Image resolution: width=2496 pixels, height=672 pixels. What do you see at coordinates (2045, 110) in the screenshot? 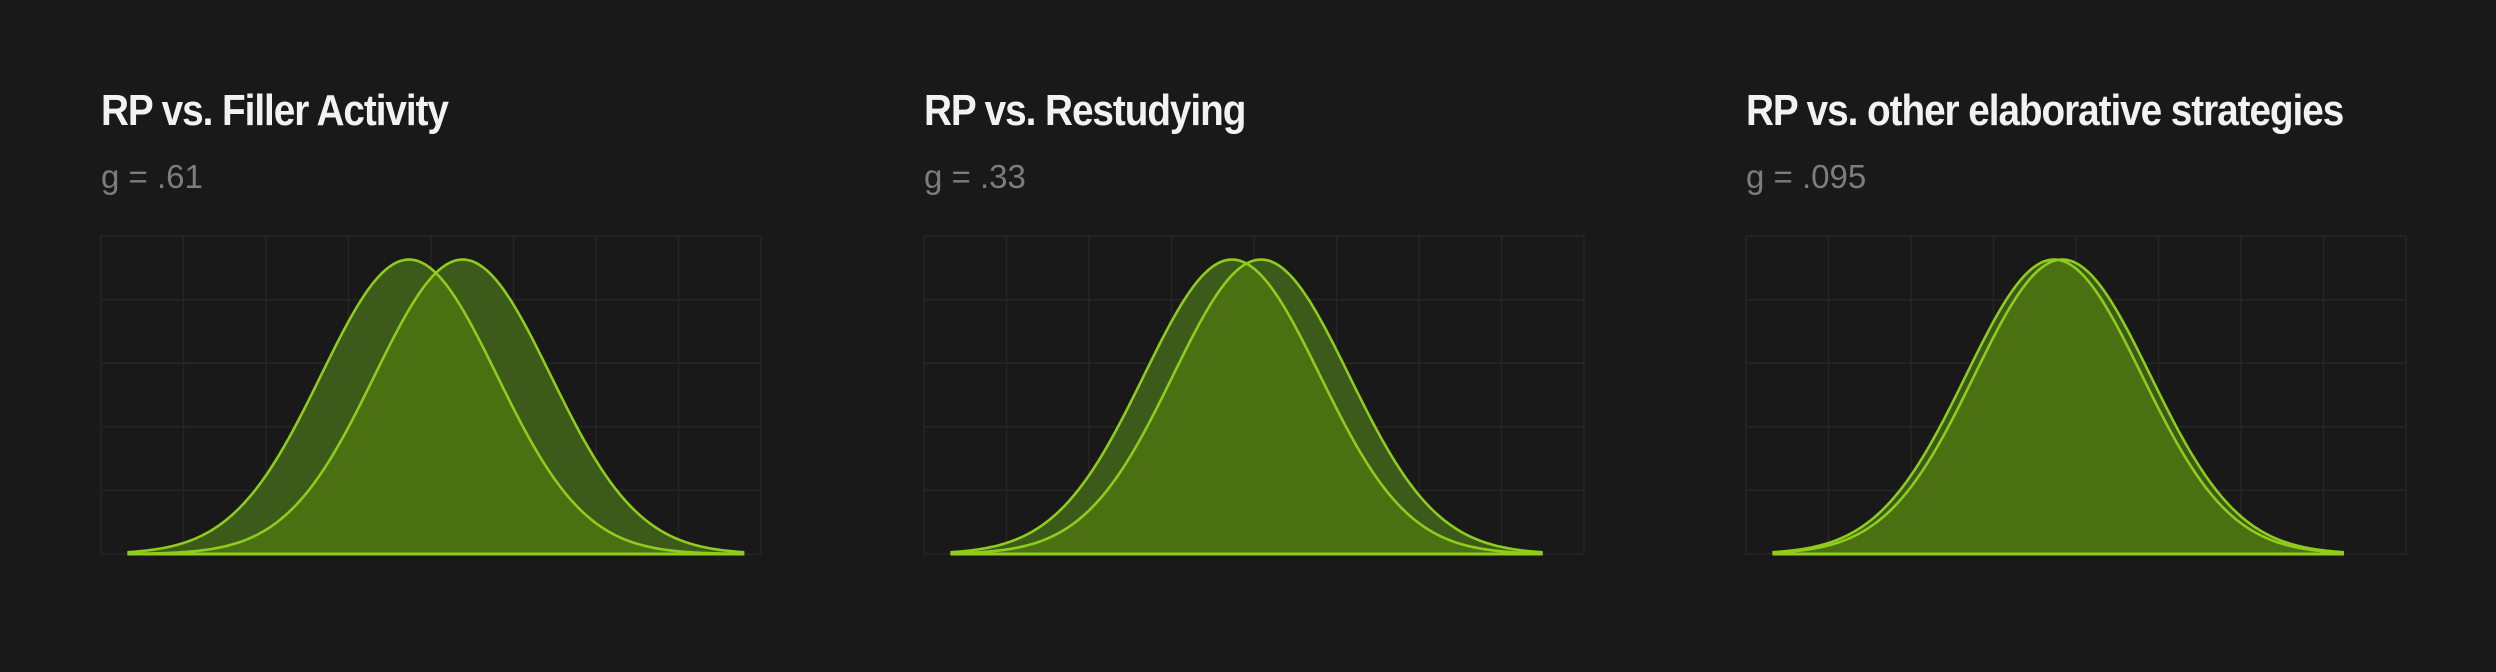
I see `chart-title: RP vs. other elaborative strategies` at bounding box center [2045, 110].